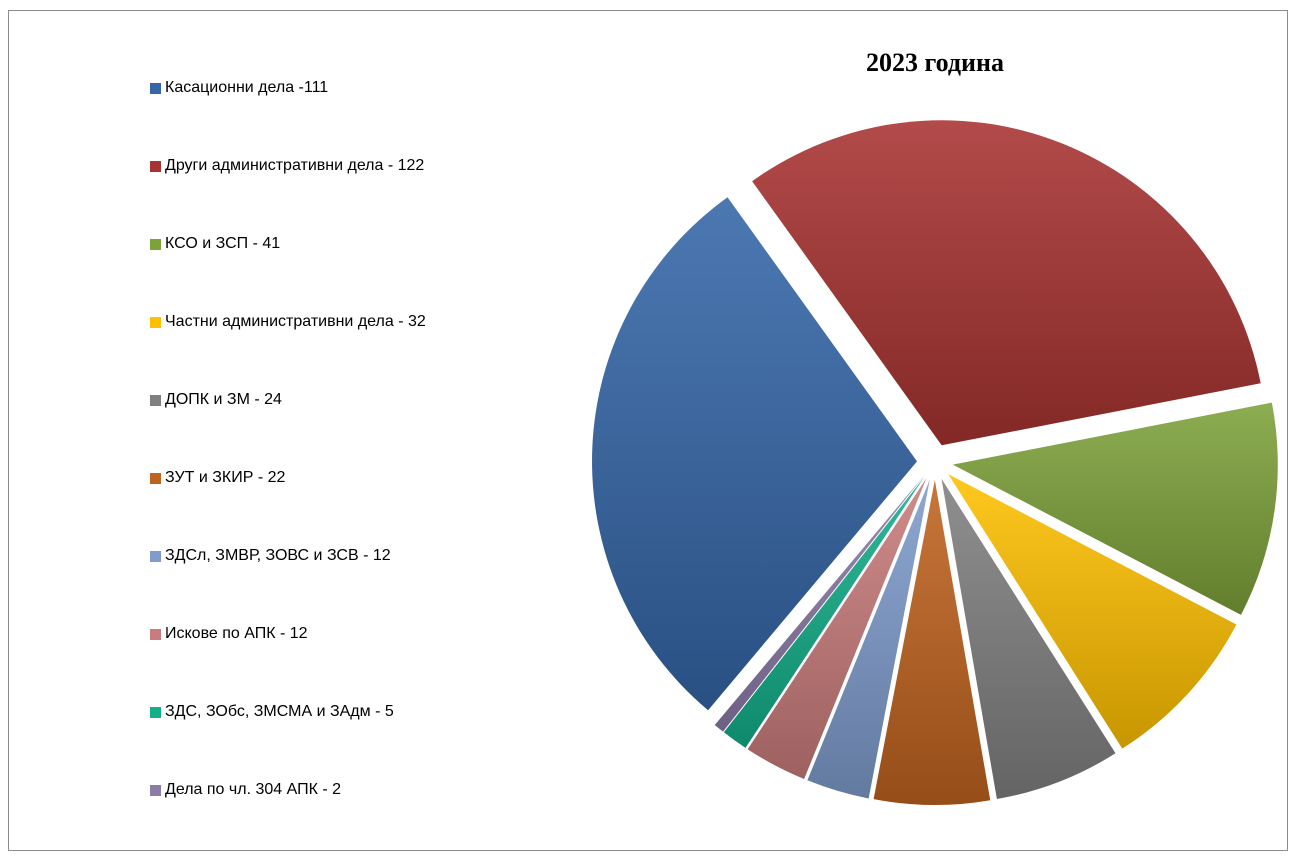 The image size is (1296, 859). I want to click on legend-item: Касационни дела -111, so click(239, 88).